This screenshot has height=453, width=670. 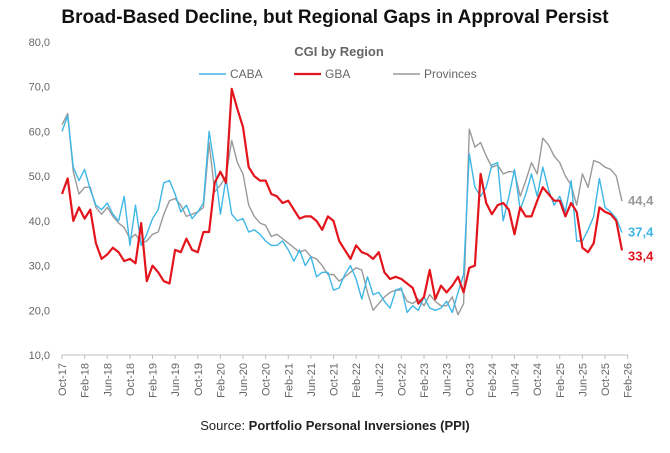 What do you see at coordinates (312, 380) in the screenshot?
I see `x-tick-label: Jun-21` at bounding box center [312, 380].